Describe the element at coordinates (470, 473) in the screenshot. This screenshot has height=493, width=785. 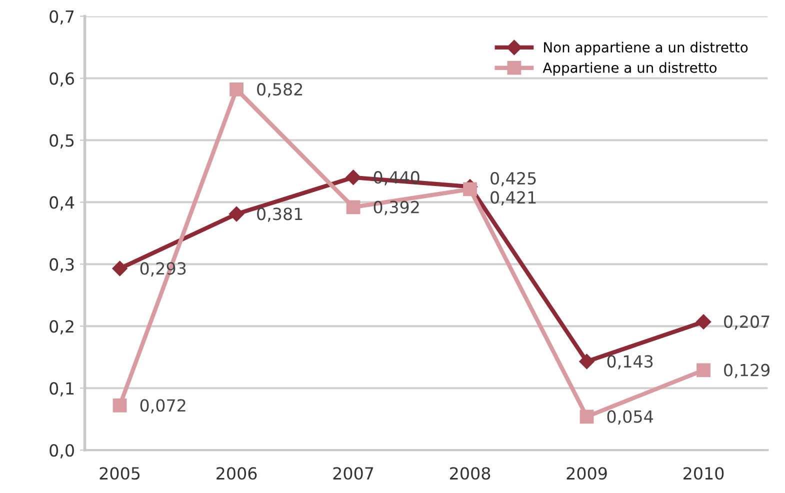
I see `x-tick-label: 2008` at that location.